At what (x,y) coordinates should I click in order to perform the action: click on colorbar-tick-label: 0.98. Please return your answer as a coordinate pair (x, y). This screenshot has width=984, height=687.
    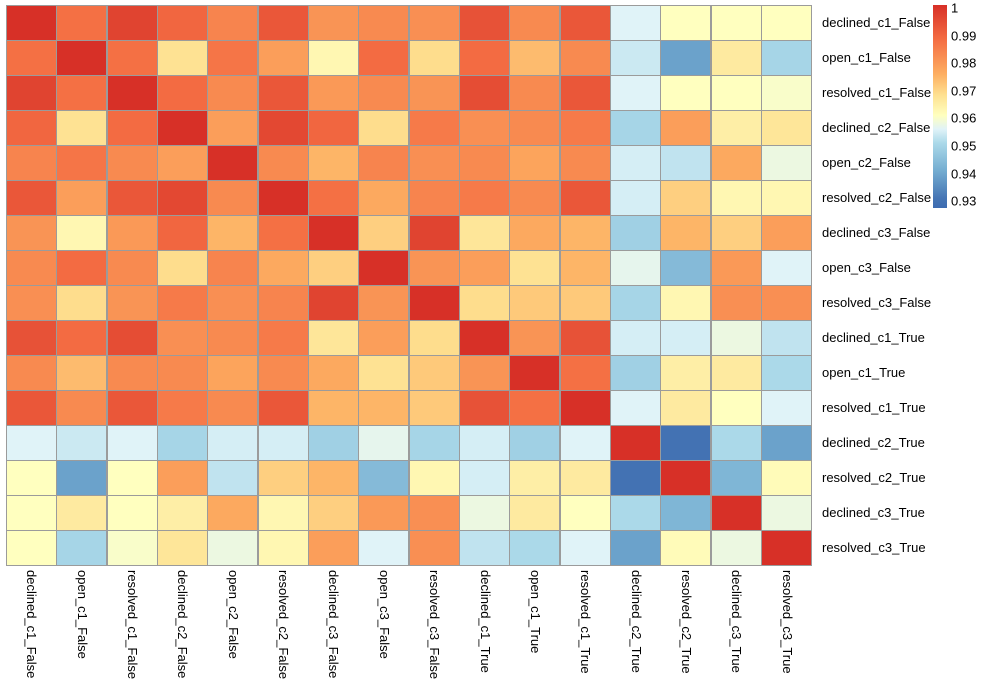
    Looking at the image, I should click on (964, 63).